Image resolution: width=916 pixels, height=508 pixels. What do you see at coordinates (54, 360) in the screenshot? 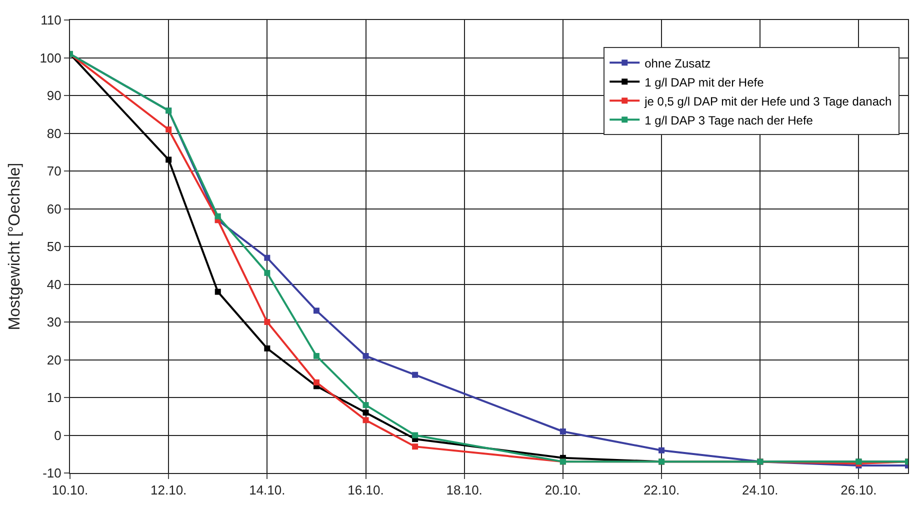
I see `y-tick-label: 20` at bounding box center [54, 360].